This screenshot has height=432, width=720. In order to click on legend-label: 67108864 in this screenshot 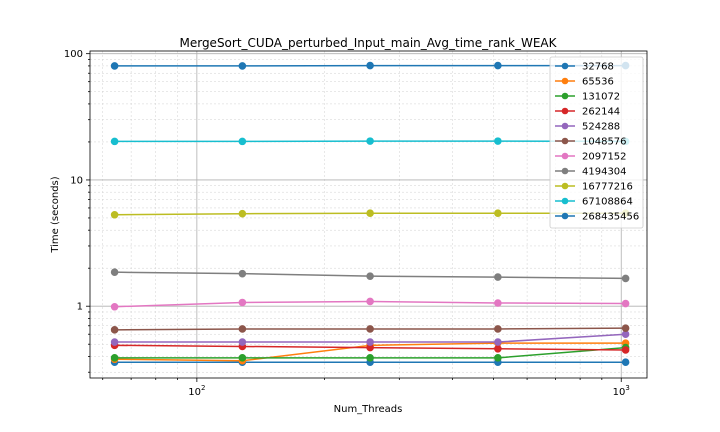, I will do `click(607, 202)`.